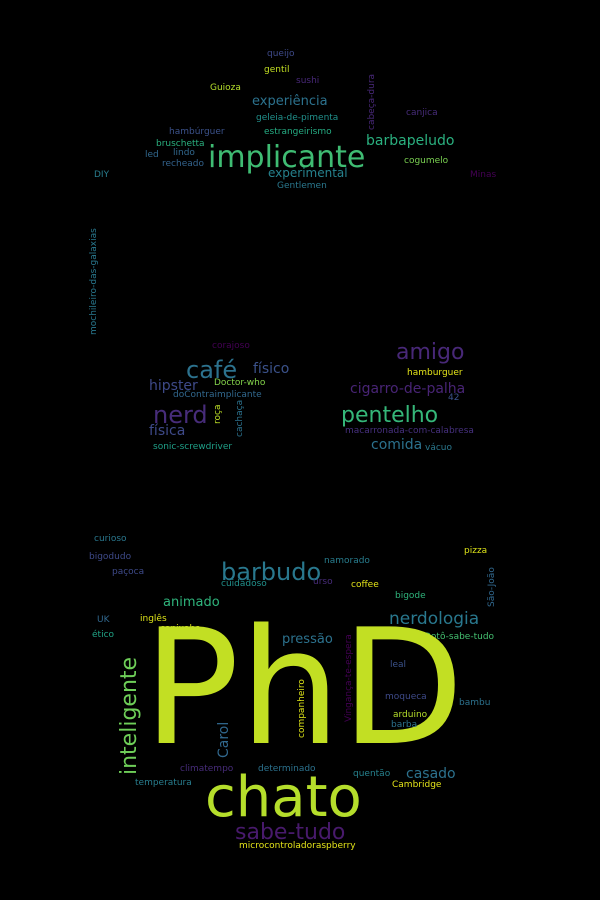 The height and width of the screenshot is (900, 600). Describe the element at coordinates (244, 584) in the screenshot. I see `word-cuidadoso: cuidadoso` at that location.